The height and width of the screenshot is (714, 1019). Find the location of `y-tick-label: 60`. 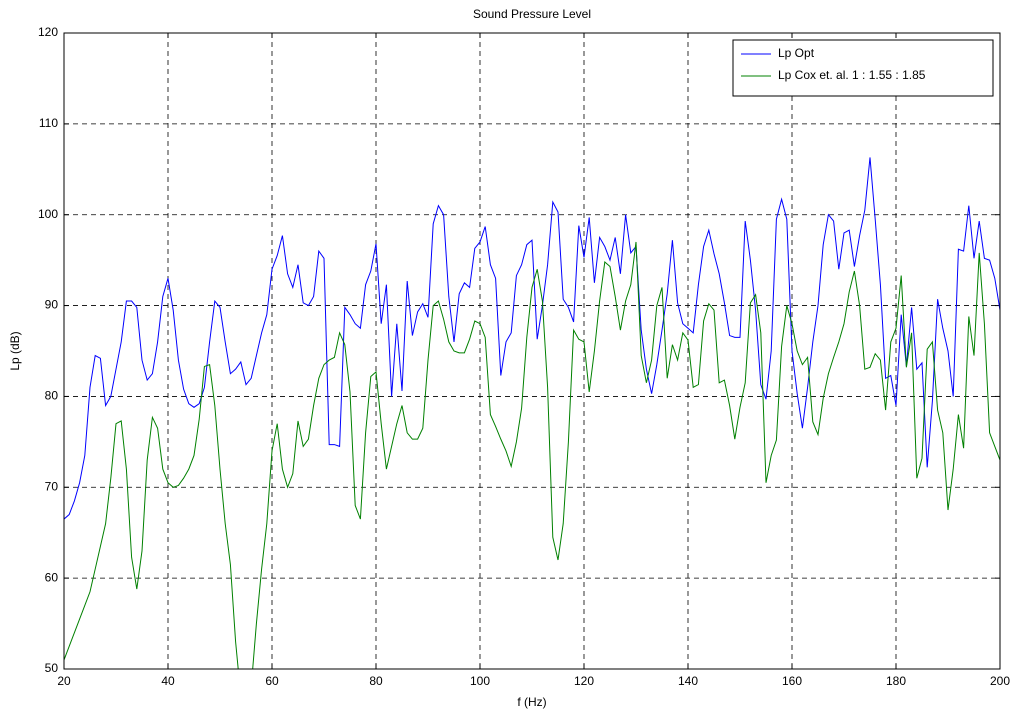

y-tick-label: 60 is located at coordinates (52, 577).